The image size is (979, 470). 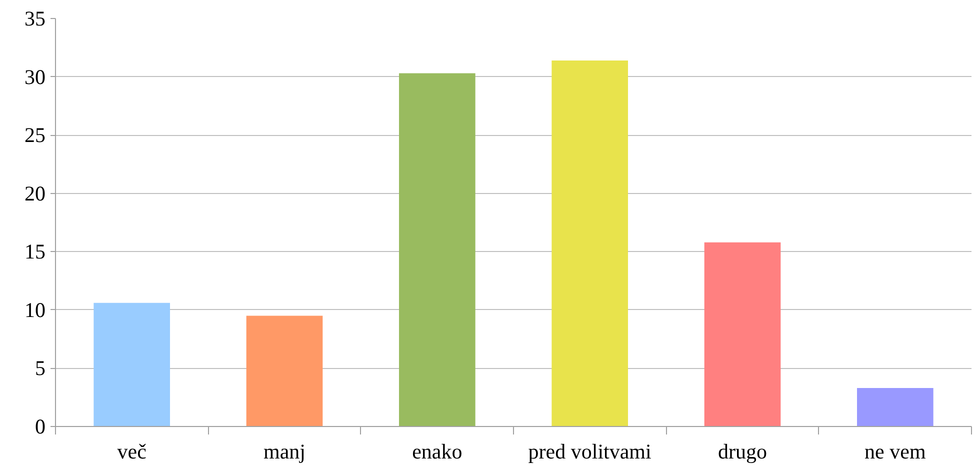 I want to click on y-tick-label: 5, so click(x=40, y=368).